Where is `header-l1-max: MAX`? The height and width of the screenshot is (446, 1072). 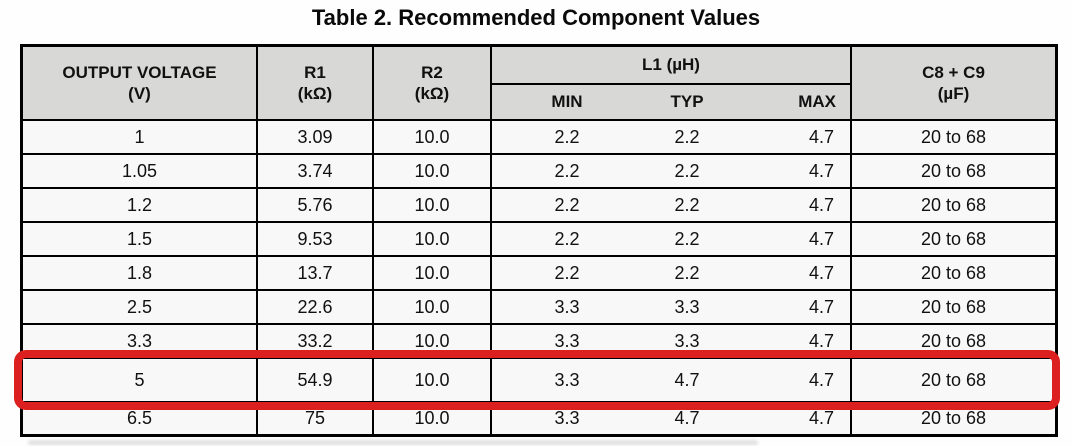 header-l1-max: MAX is located at coordinates (817, 101).